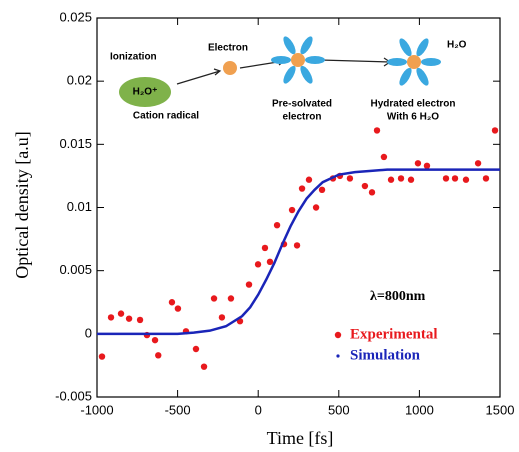 The image size is (519, 452). What do you see at coordinates (385, 355) in the screenshot?
I see `legend-label: Simulation` at bounding box center [385, 355].